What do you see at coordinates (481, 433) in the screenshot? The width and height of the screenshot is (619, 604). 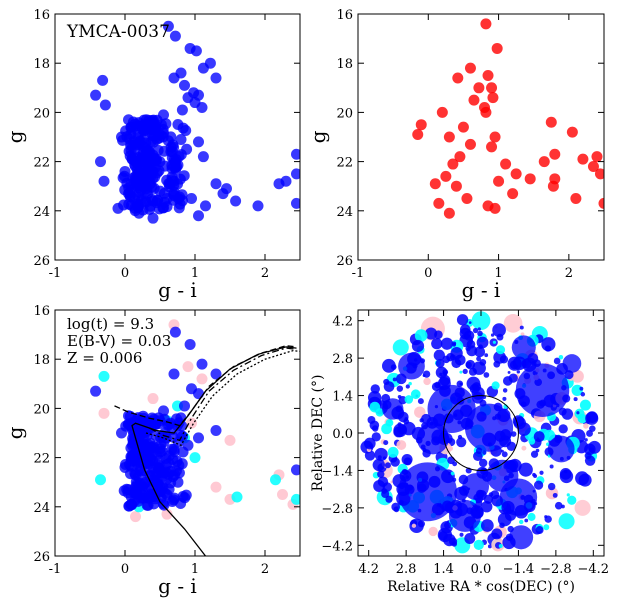 I see `cluster-radius-circle` at bounding box center [481, 433].